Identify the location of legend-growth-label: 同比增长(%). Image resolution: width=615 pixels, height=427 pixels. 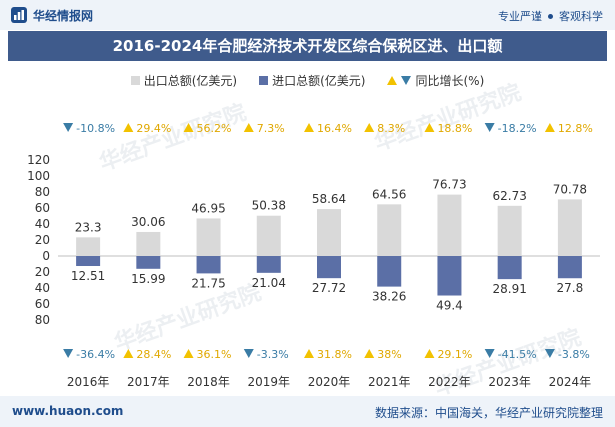
(450, 81).